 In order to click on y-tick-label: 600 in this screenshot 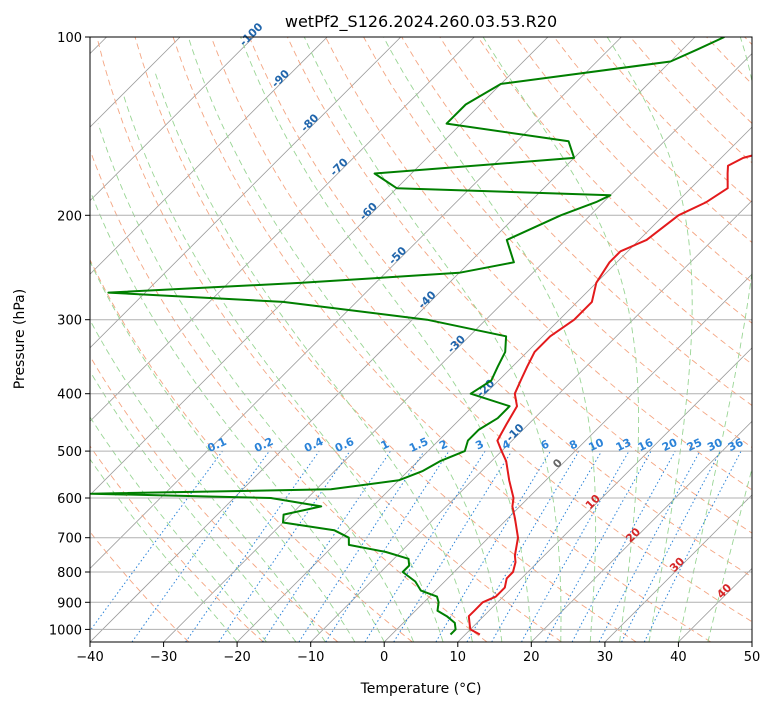, I will do `click(69, 499)`.